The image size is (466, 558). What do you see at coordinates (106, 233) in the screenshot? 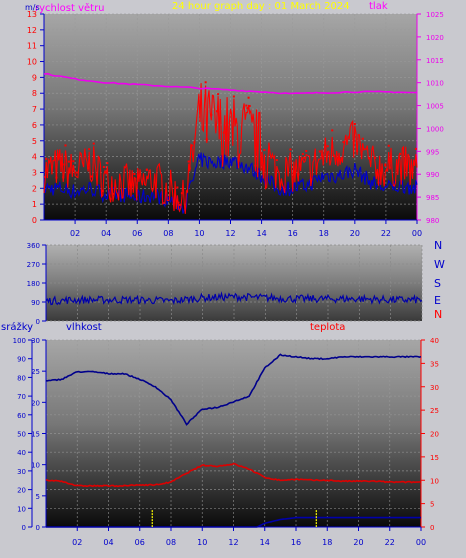
I see `wind-x-tick-label: 04` at bounding box center [106, 233].